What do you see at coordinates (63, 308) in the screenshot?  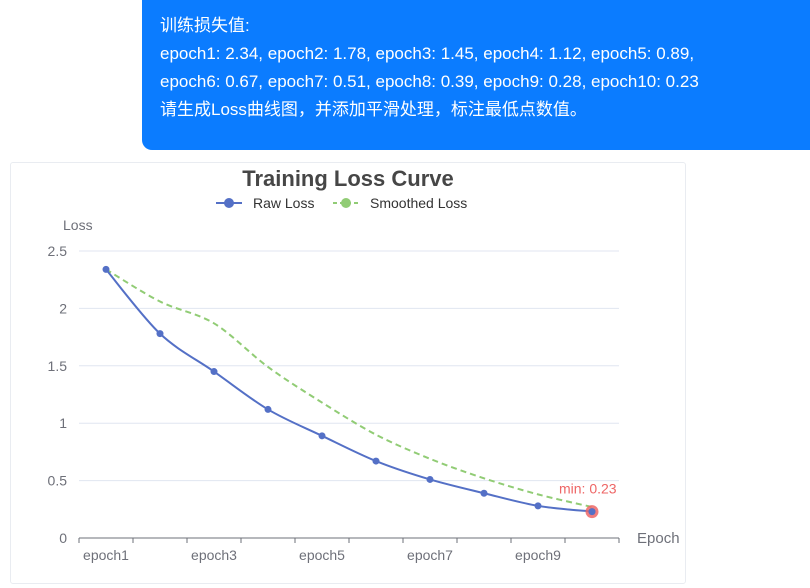 I see `y-tick-label: 2` at bounding box center [63, 308].